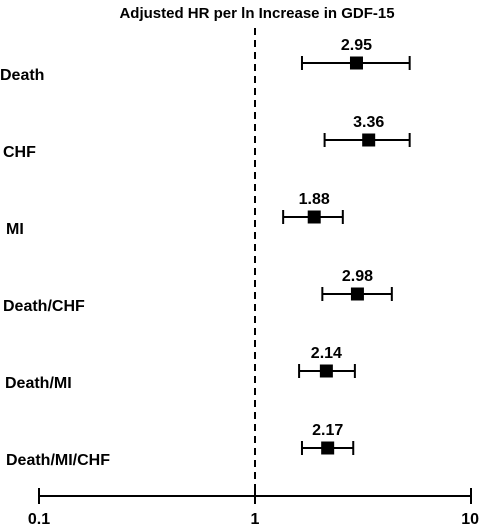  Describe the element at coordinates (207, 137) in the screenshot. I see `row-chf: CHF 3.36` at that location.